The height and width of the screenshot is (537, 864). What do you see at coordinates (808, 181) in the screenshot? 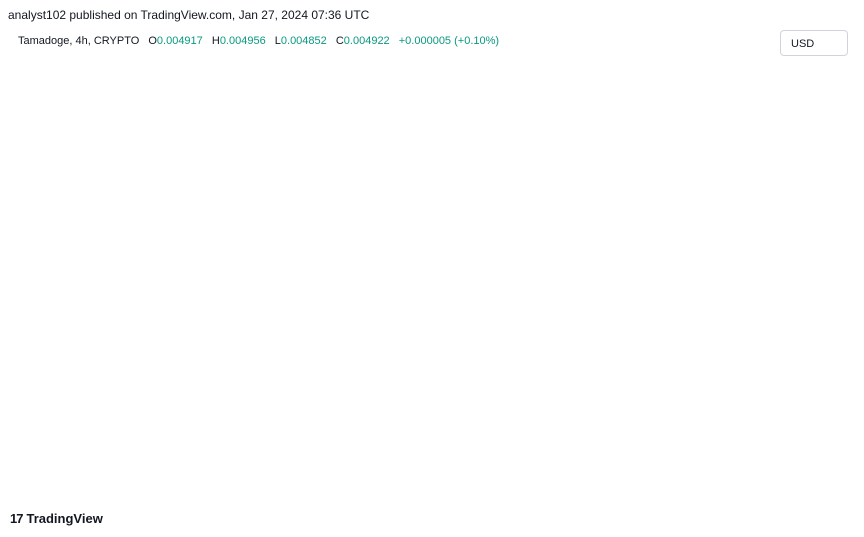
I see `price-axis: 0.008000 0.007000 0.006000 0.004000` at bounding box center [808, 181].